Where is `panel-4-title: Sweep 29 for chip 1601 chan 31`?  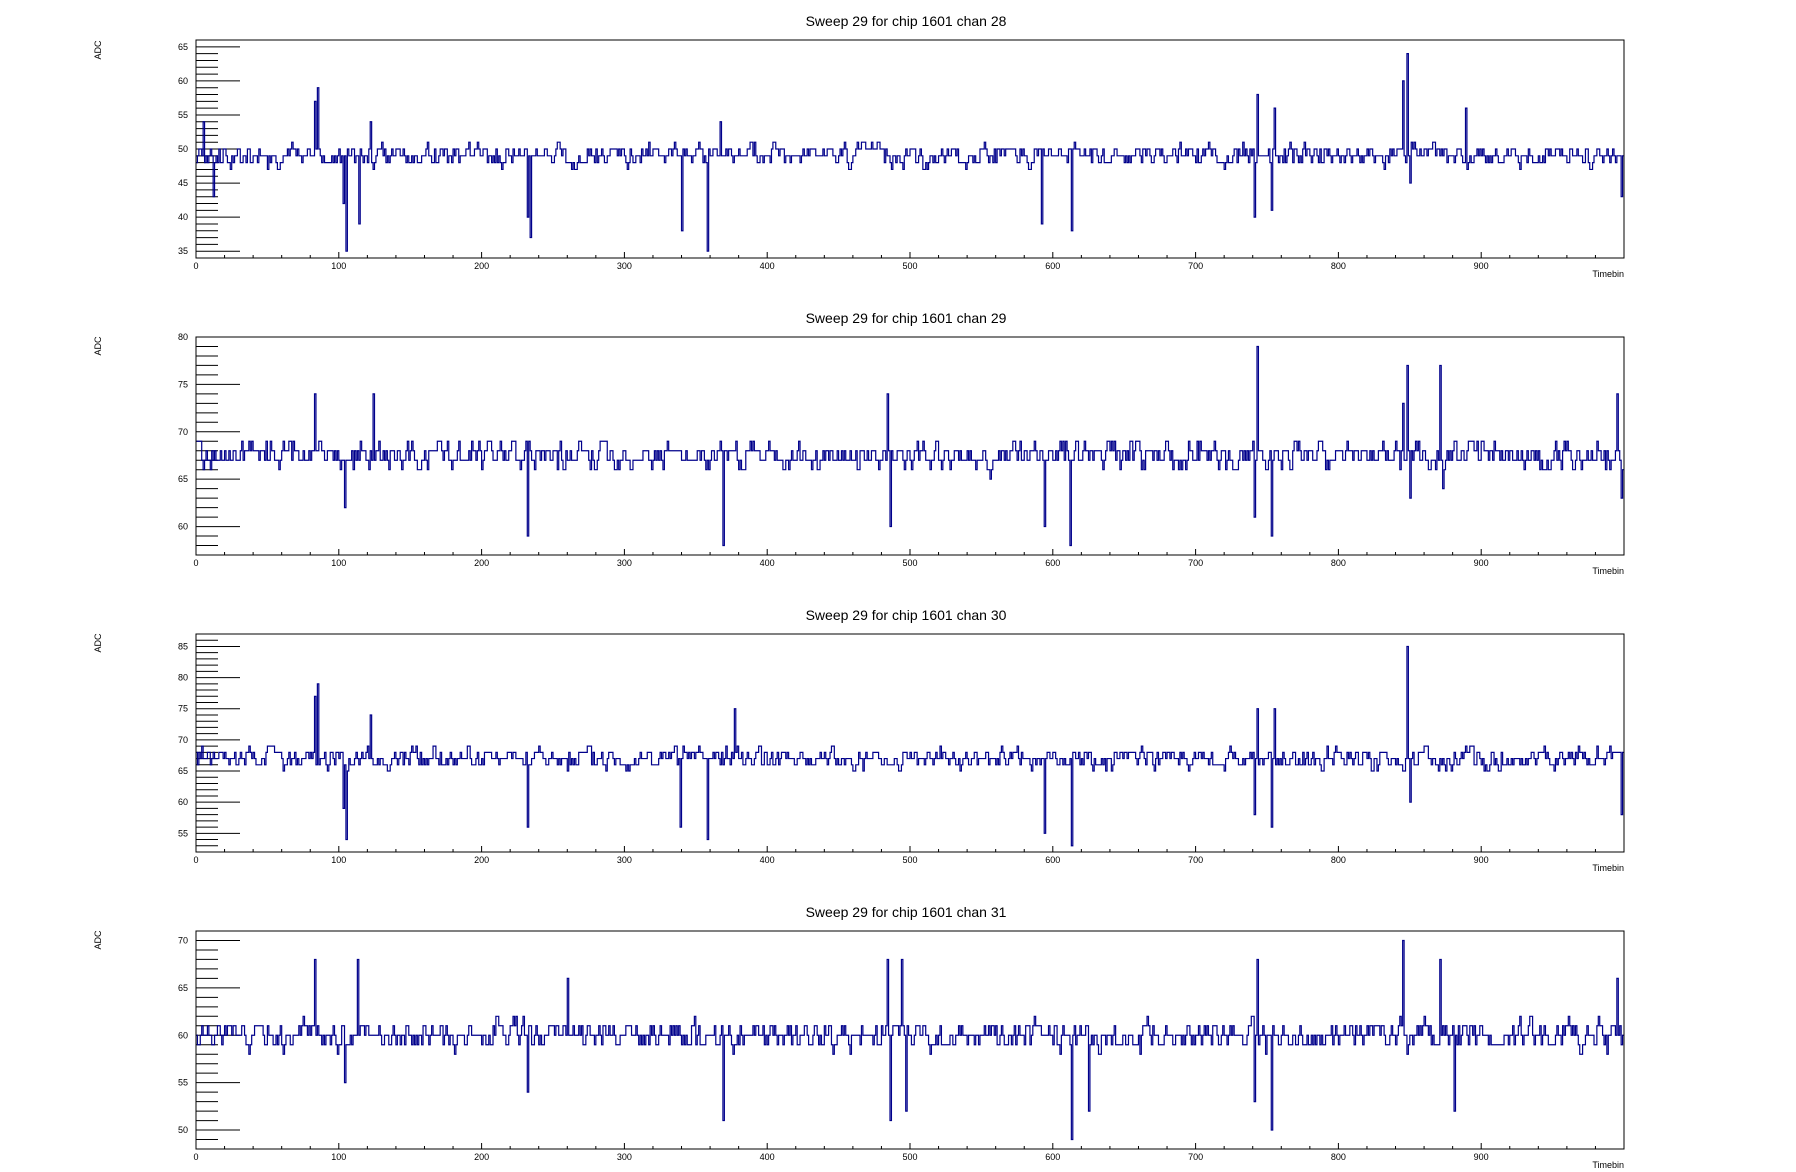
panel-4-title: Sweep 29 for chip 1601 chan 31 is located at coordinates (906, 912).